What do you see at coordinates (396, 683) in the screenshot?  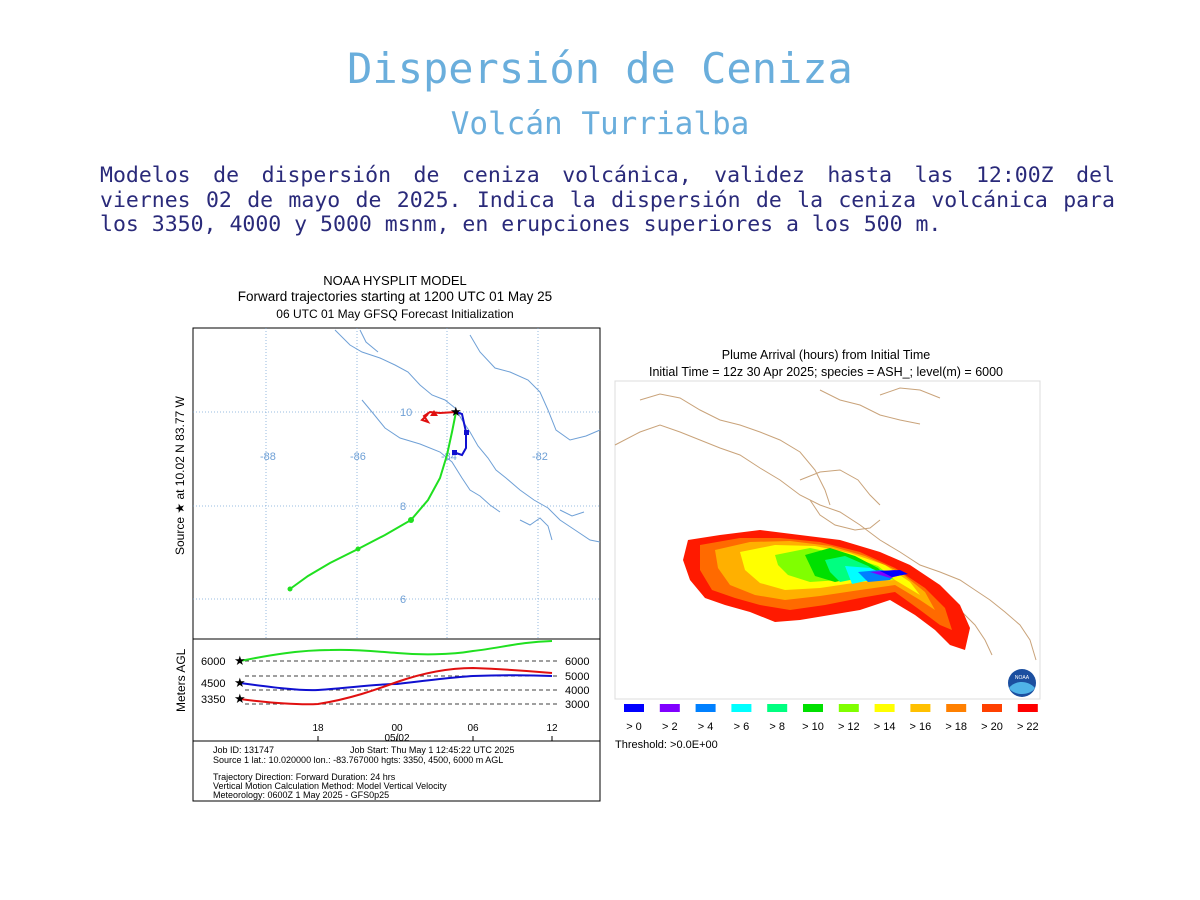 I see `height-4500-line` at bounding box center [396, 683].